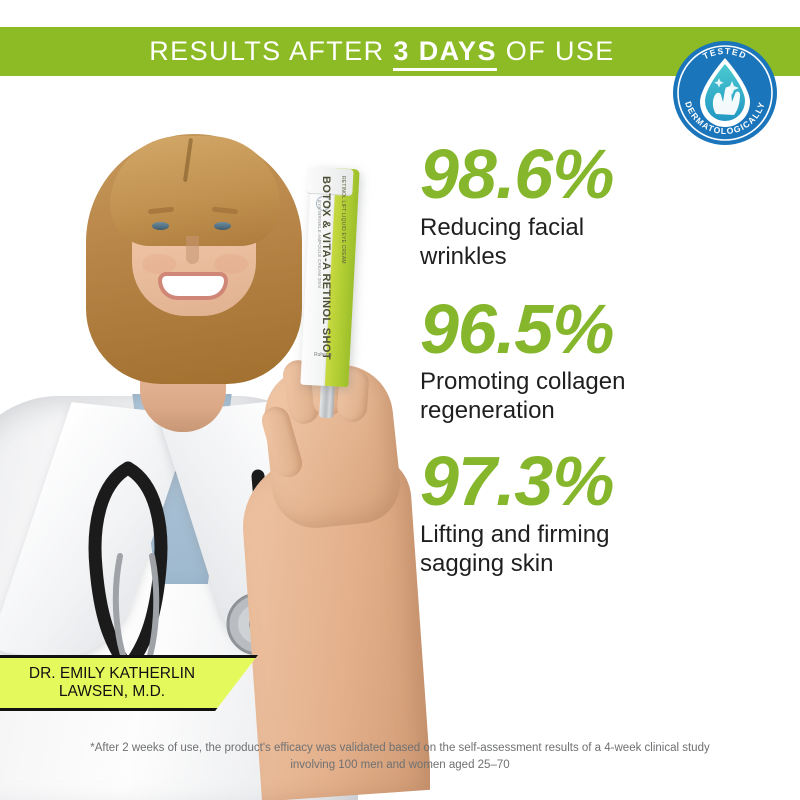  What do you see at coordinates (487, 411) in the screenshot?
I see `stat-label-line2: regeneration` at bounding box center [487, 411].